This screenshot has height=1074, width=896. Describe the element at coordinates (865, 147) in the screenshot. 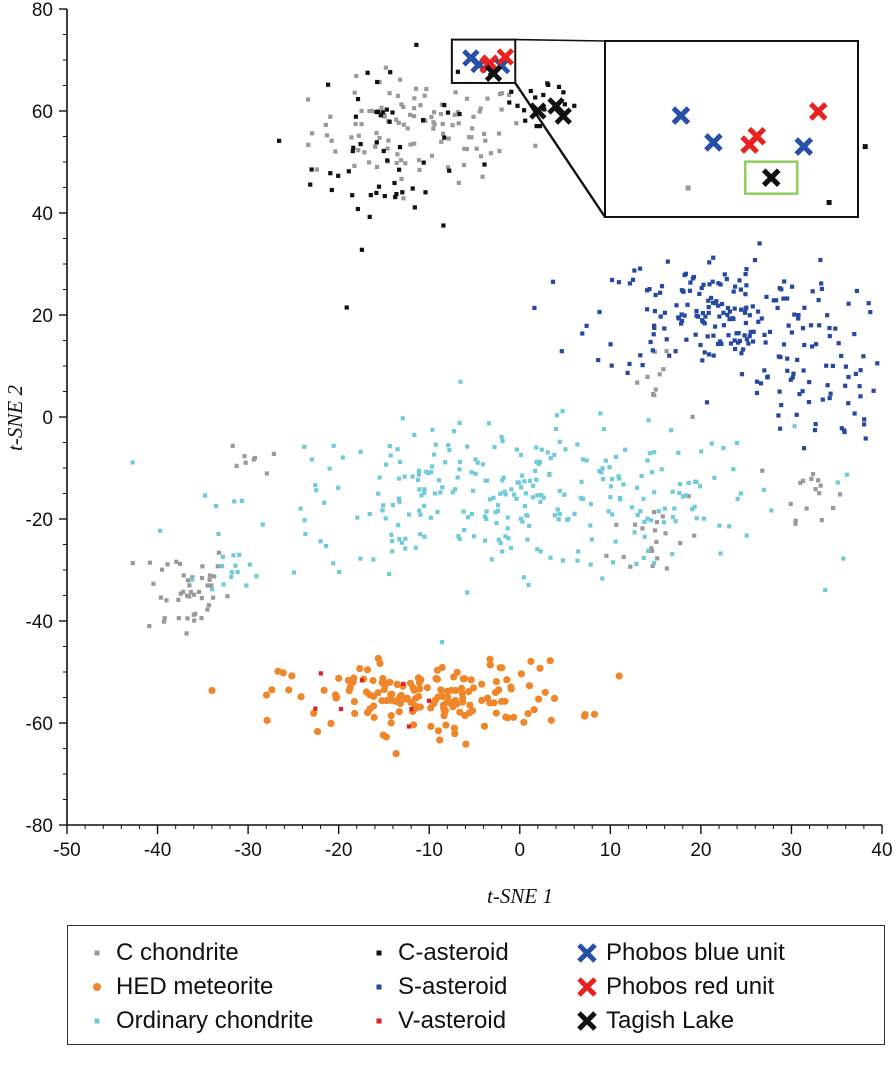

I see `inset-c-asteroid-point` at that location.